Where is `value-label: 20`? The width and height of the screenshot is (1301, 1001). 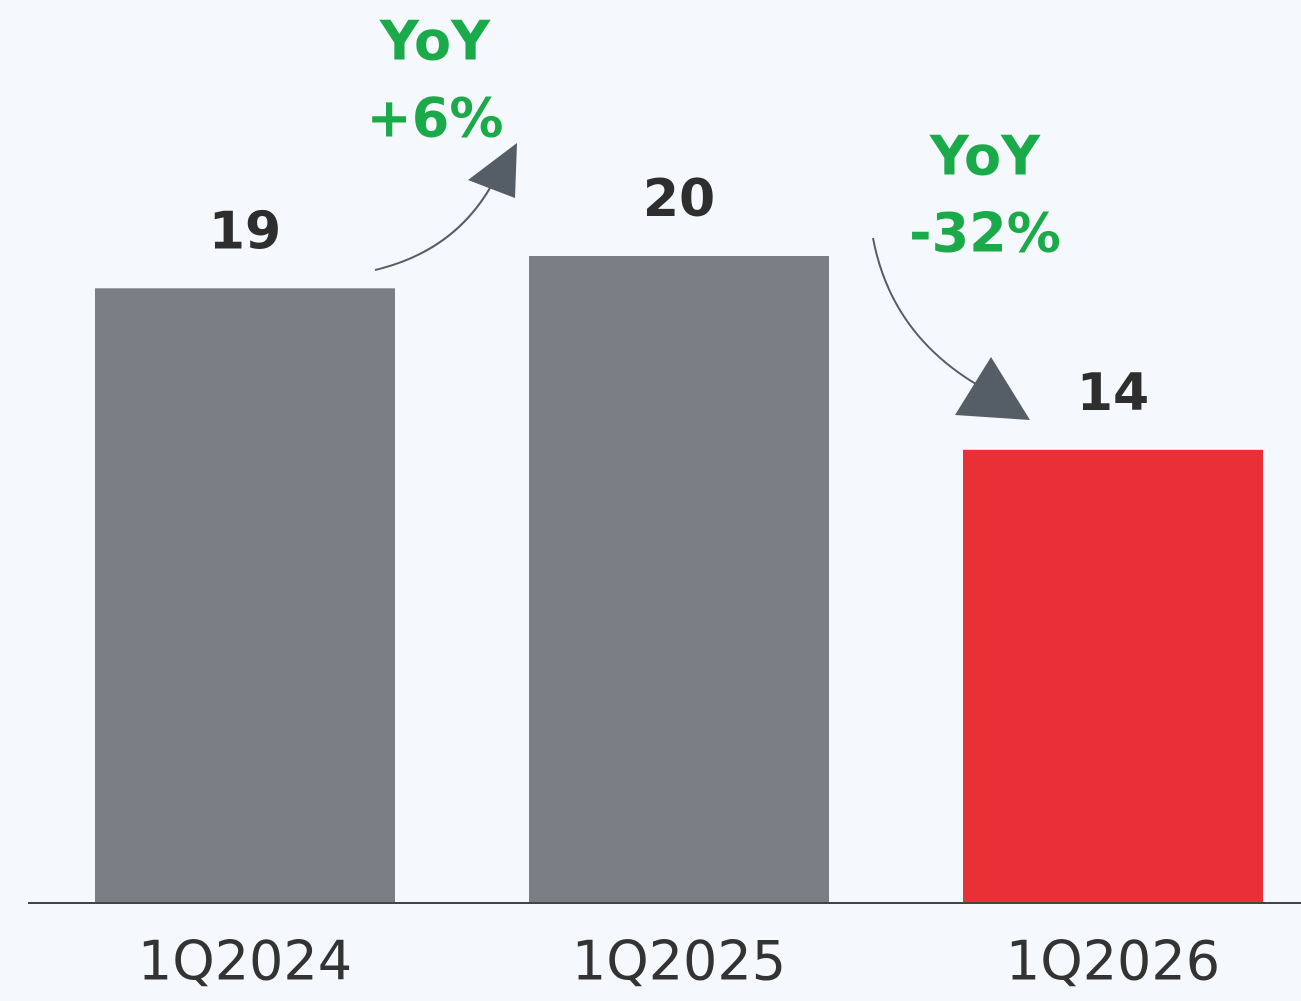
value-label: 20 is located at coordinates (679, 199).